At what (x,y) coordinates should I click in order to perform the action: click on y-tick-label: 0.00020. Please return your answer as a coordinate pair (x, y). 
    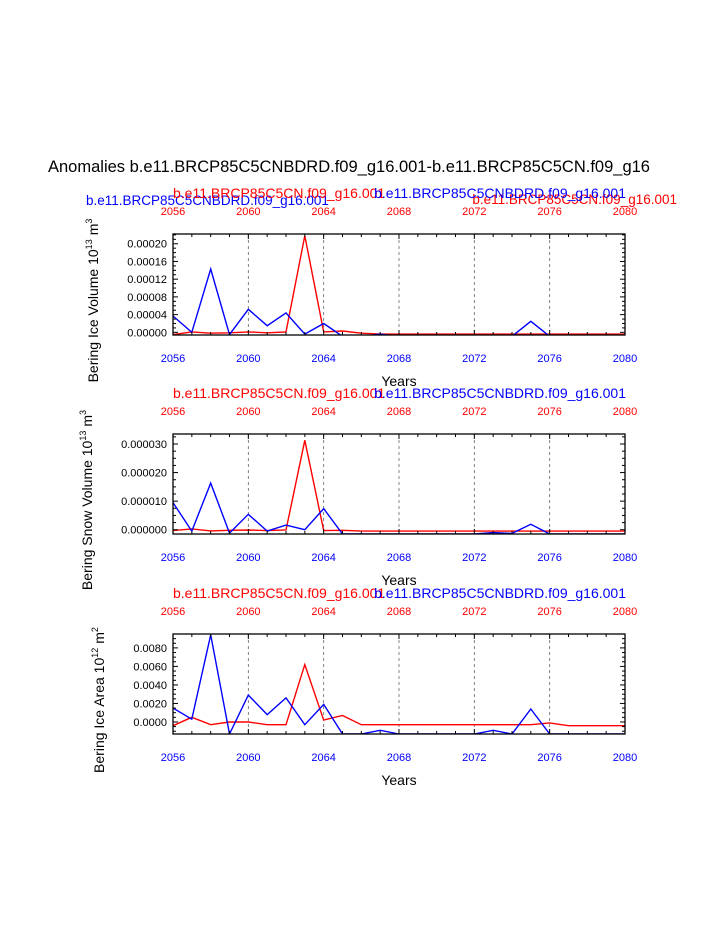
    Looking at the image, I should click on (147, 245).